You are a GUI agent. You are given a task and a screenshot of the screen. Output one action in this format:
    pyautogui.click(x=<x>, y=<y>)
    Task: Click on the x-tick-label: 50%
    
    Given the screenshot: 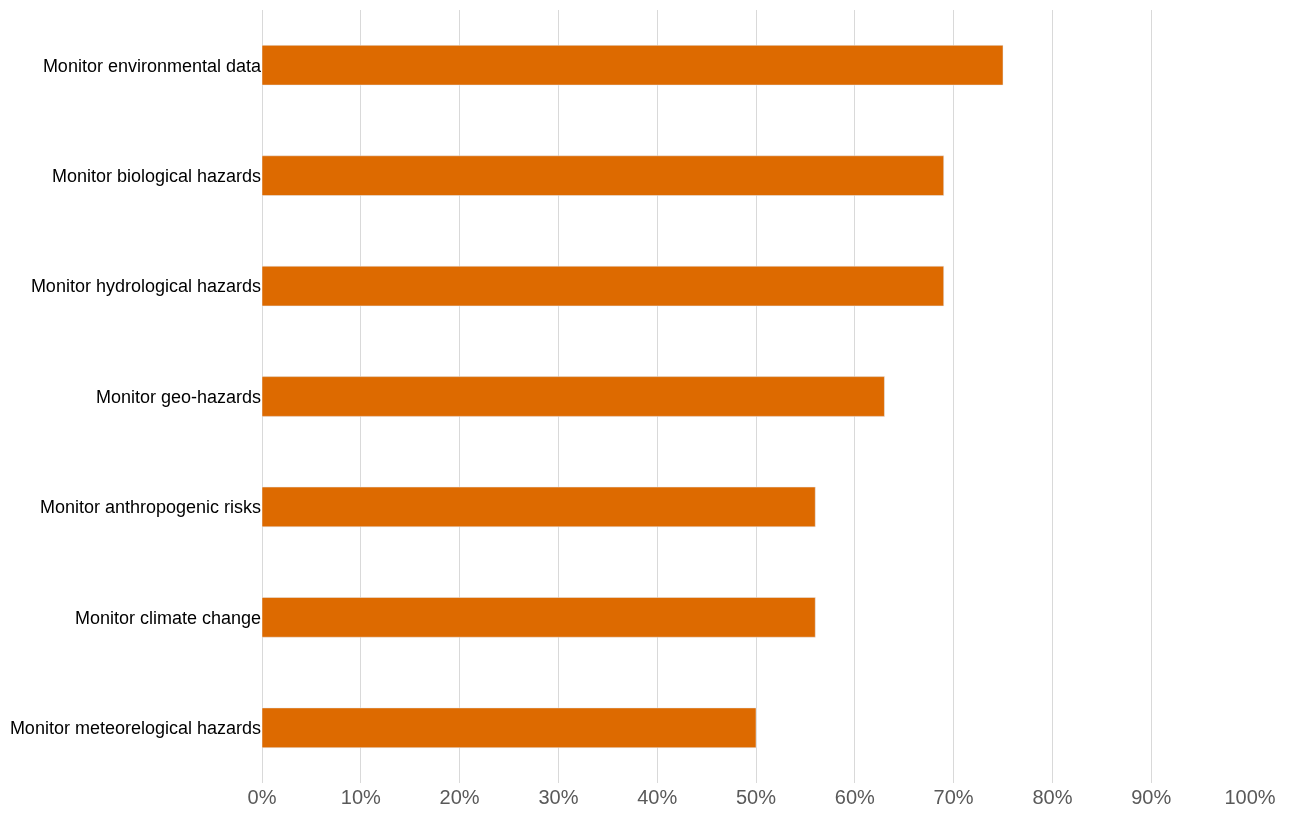 What is the action you would take?
    pyautogui.click(x=756, y=797)
    